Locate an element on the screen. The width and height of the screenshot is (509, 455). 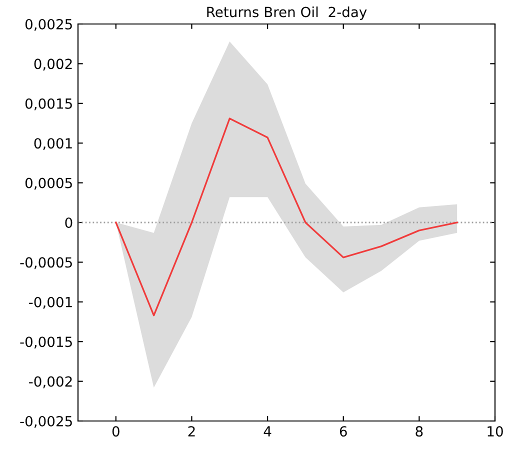
y-tick-label: -0,0015 is located at coordinates (46, 342).